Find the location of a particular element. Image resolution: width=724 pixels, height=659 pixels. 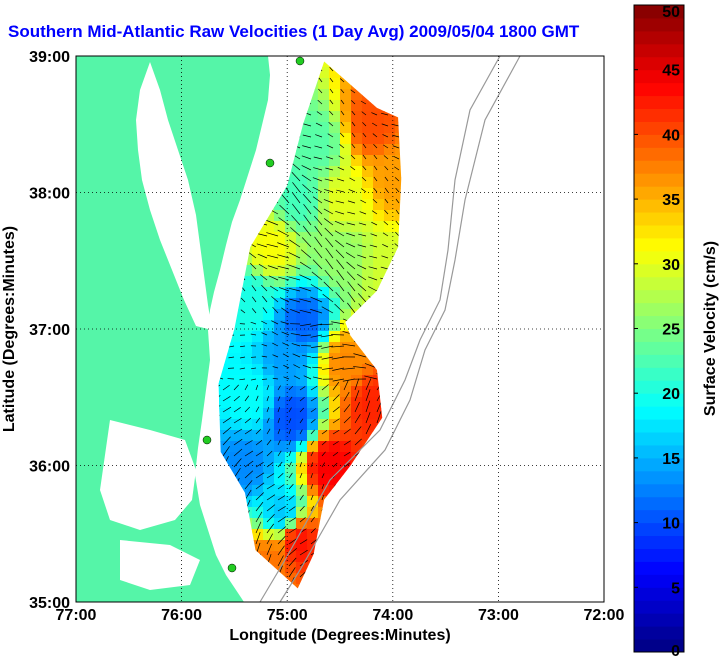

colorbar-label: Surface Velocity (cm/s) is located at coordinates (710, 328).